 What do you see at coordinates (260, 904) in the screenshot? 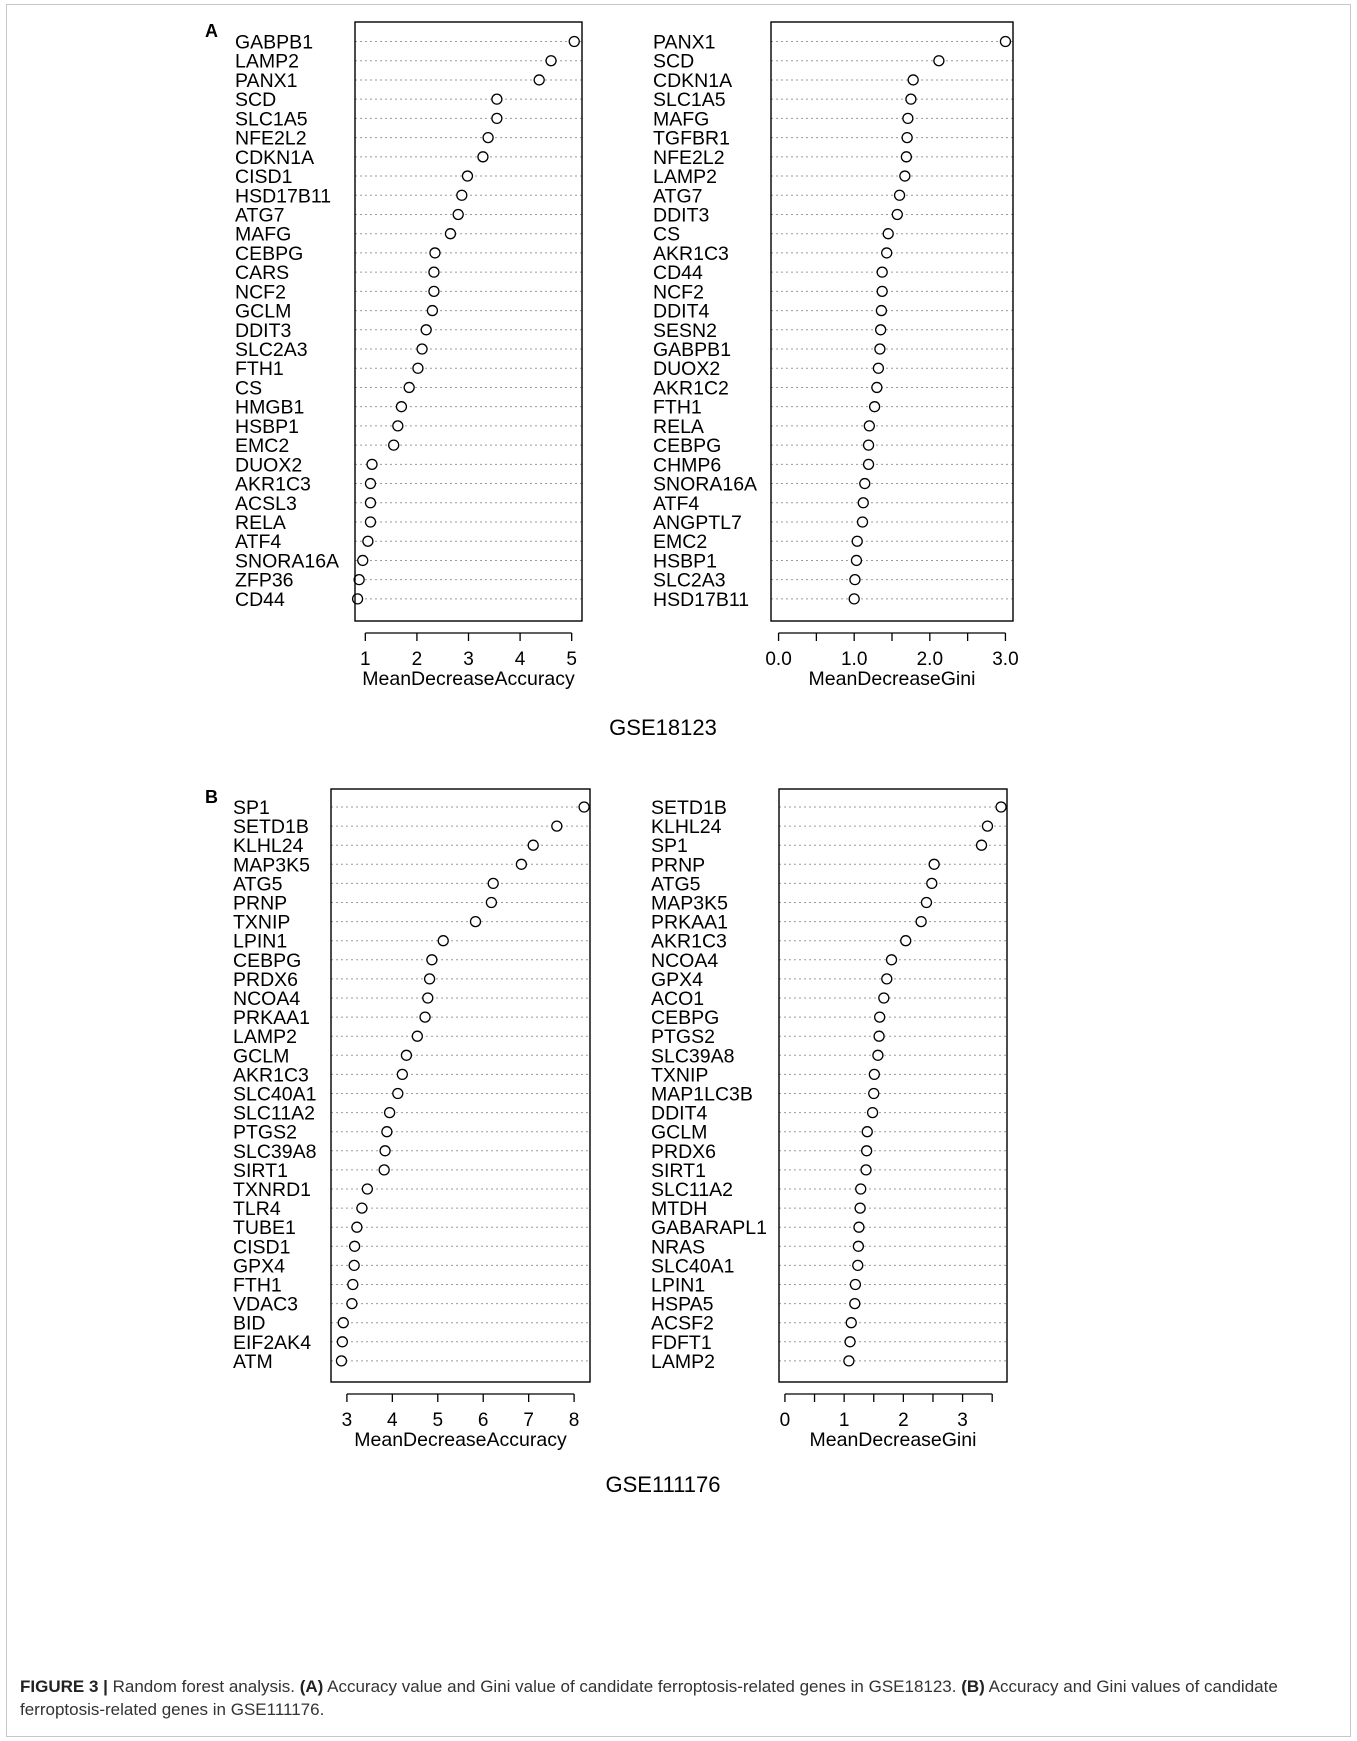
I see `gene-label: PRNP` at bounding box center [260, 904].